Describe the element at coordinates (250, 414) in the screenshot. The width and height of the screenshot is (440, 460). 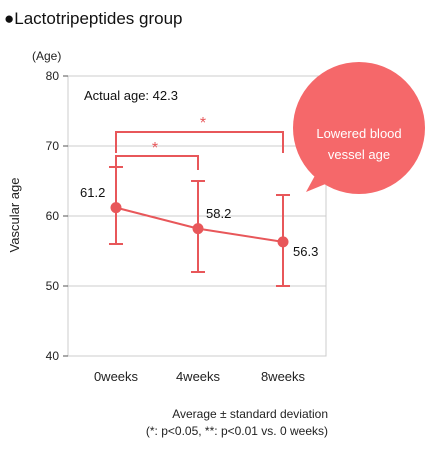
I see `footnote-line-0: Average ± standard deviation` at that location.